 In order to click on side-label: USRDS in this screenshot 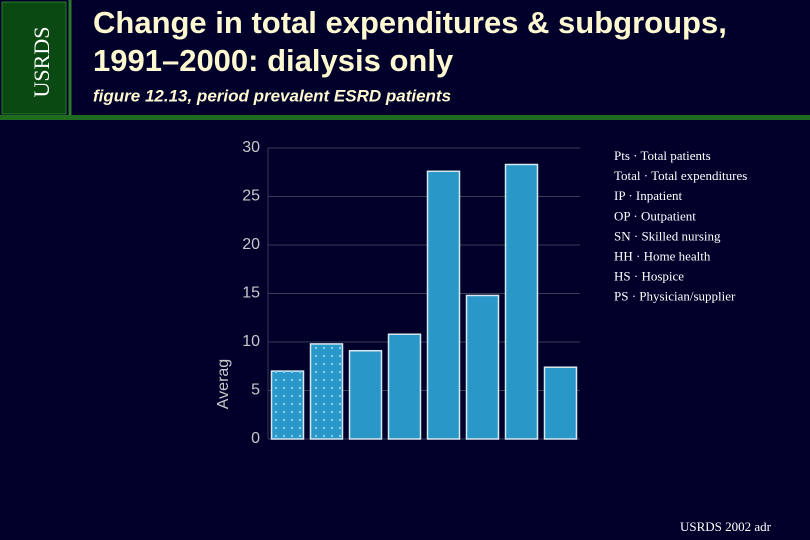, I will do `click(41, 62)`.